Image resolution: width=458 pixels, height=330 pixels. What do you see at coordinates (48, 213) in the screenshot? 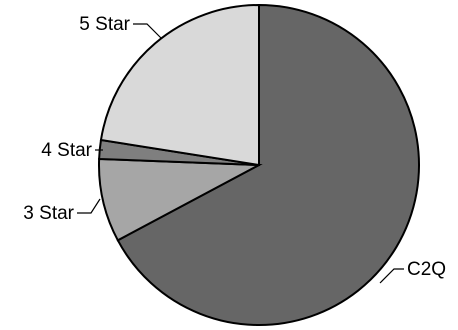
I see `slice-label-3-star: 3 Star` at bounding box center [48, 213].